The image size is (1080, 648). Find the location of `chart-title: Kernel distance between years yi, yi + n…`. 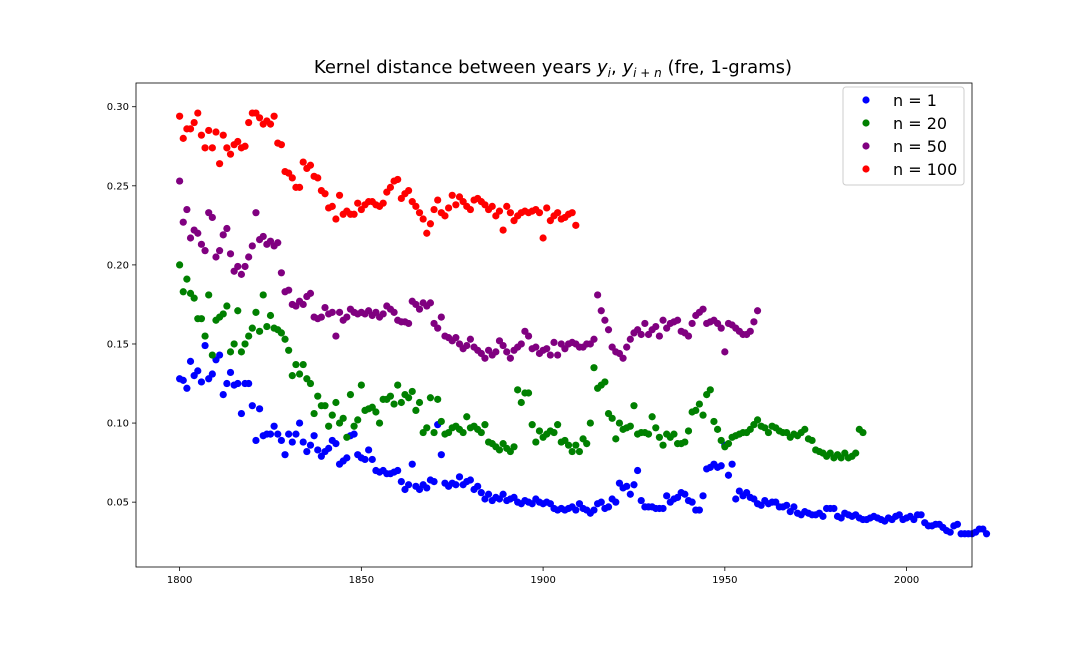

chart-title: Kernel distance between years yi, yi + n… is located at coordinates (553, 68).